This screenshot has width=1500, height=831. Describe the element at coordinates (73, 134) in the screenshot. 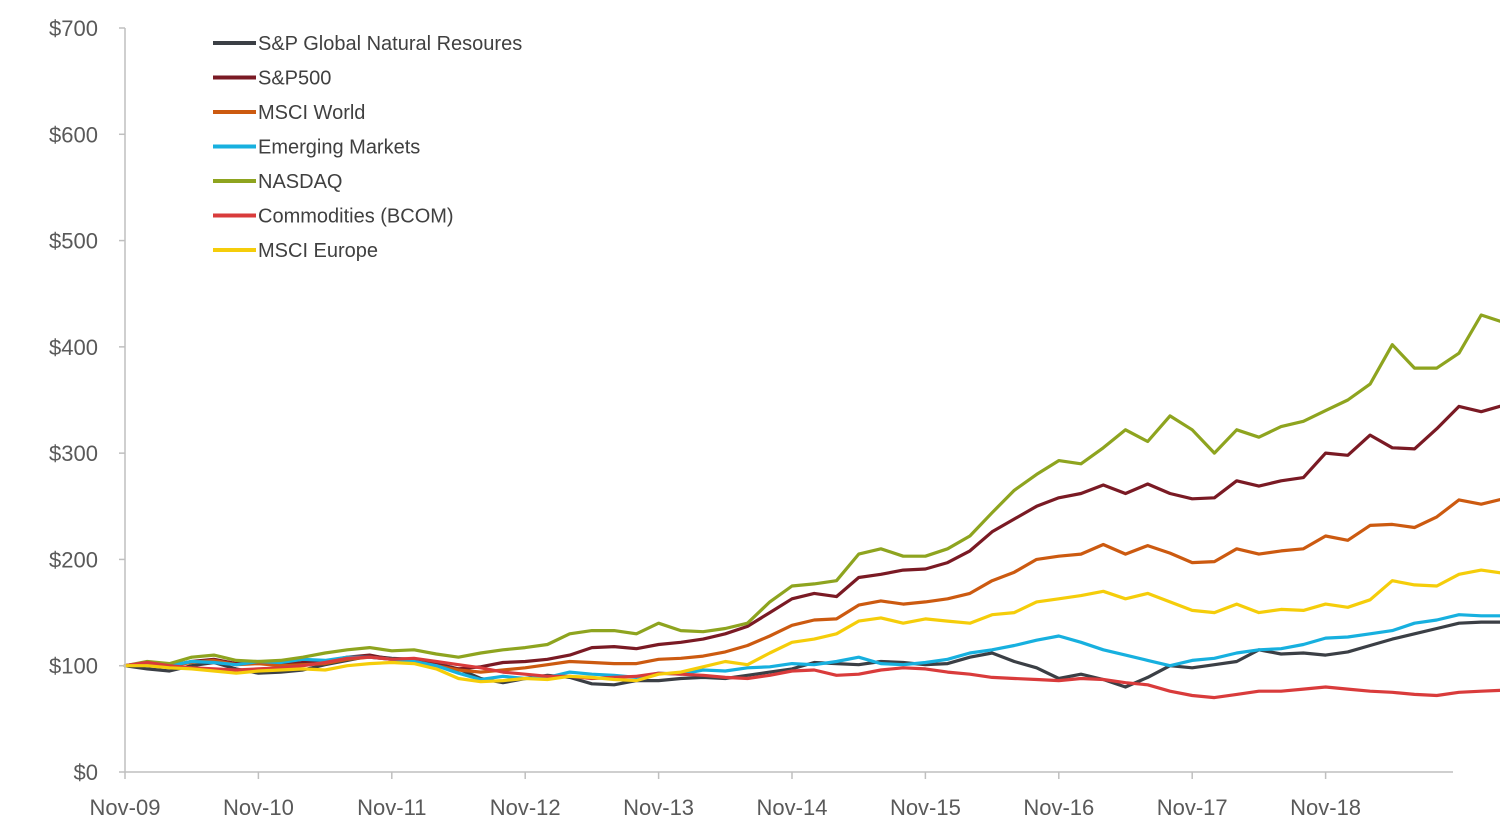

I see `y-tick-label: $600` at that location.